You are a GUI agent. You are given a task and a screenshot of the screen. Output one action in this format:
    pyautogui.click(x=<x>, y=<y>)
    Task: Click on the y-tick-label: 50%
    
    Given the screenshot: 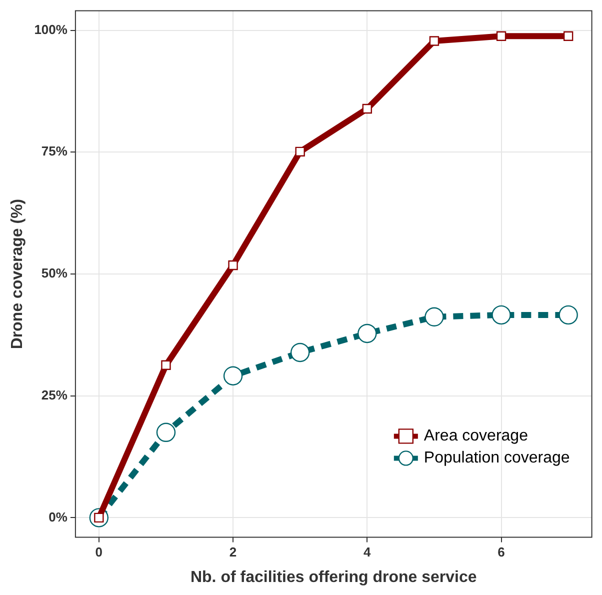 What is the action you would take?
    pyautogui.click(x=54, y=273)
    